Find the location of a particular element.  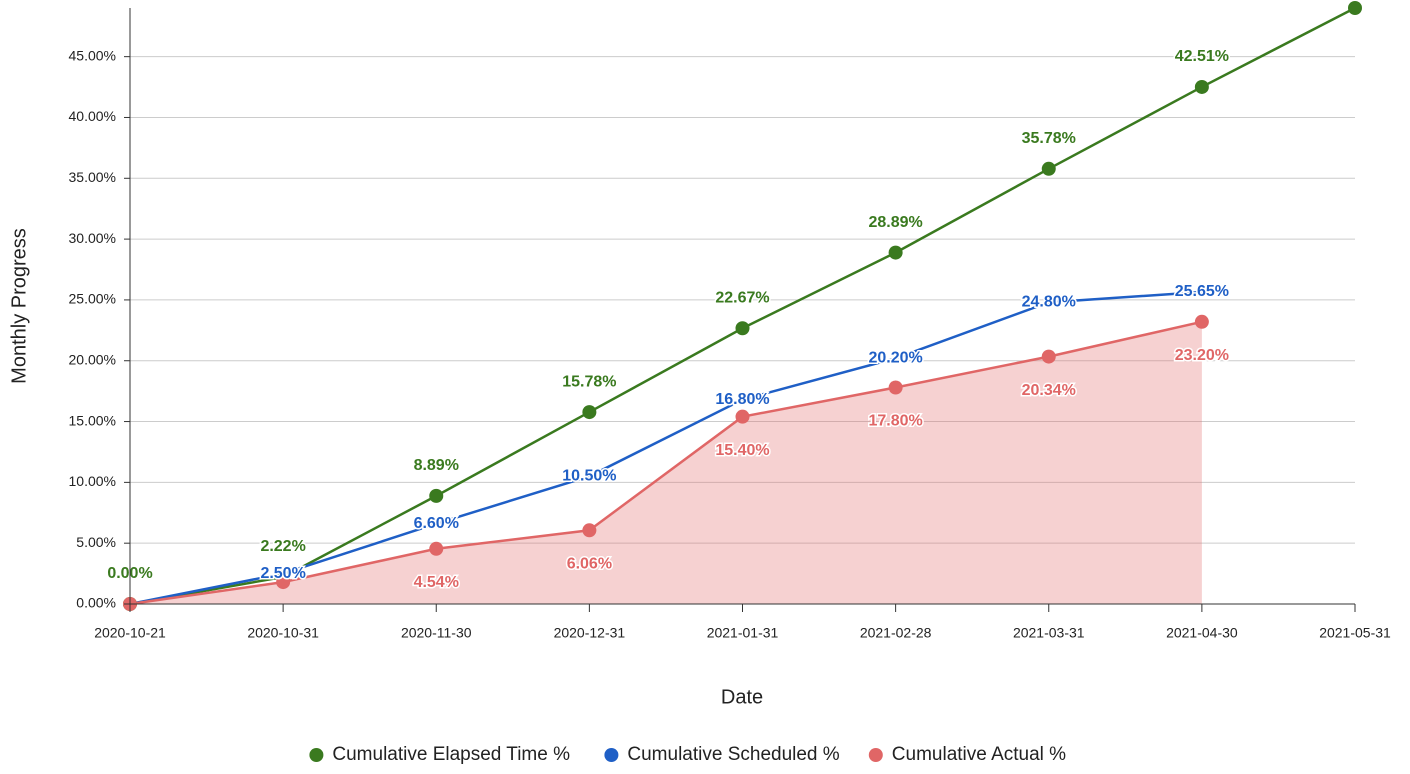

y-tick-label: 0.00% is located at coordinates (96, 603).